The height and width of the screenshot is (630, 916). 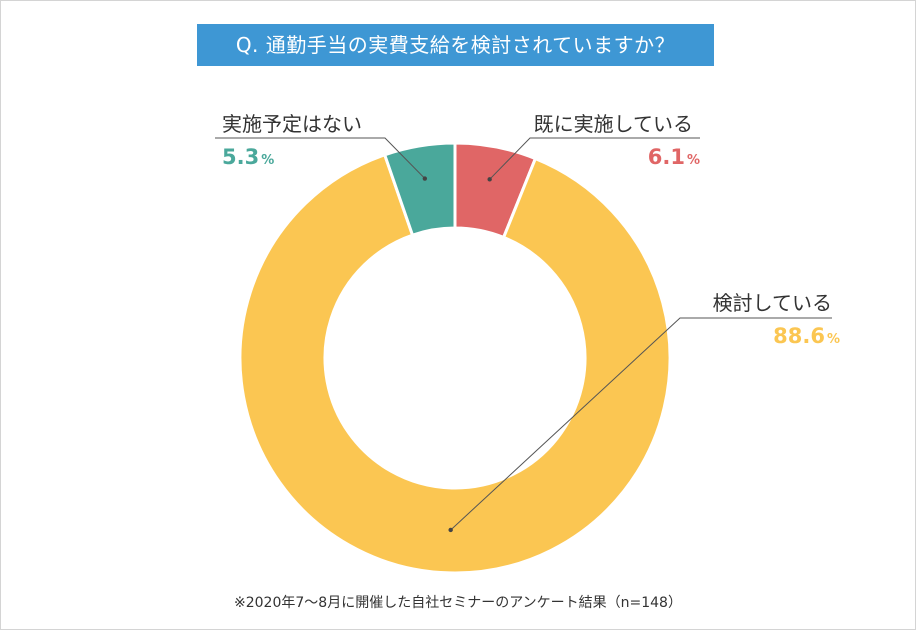 I want to click on slice-value: 6.1%, so click(x=674, y=157).